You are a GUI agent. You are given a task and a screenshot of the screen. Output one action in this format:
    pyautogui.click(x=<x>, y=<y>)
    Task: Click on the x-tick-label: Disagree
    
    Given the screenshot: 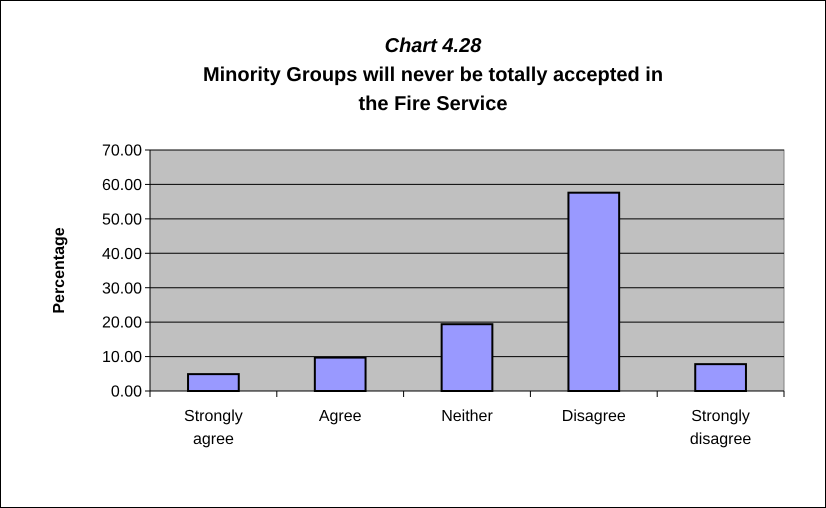 What is the action you would take?
    pyautogui.click(x=594, y=416)
    